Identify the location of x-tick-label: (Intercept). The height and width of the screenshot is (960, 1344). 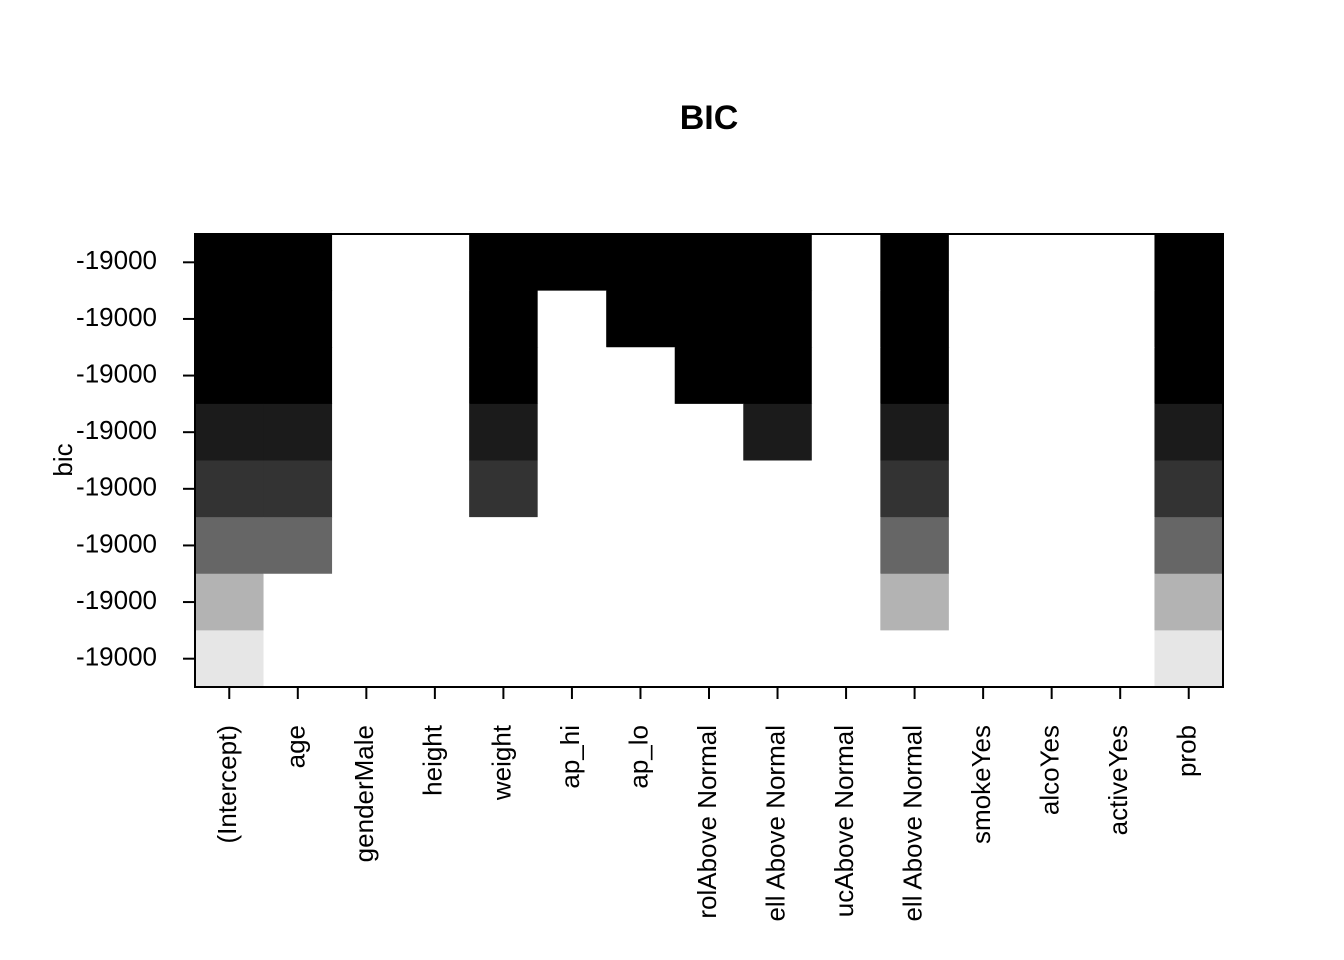
(227, 784).